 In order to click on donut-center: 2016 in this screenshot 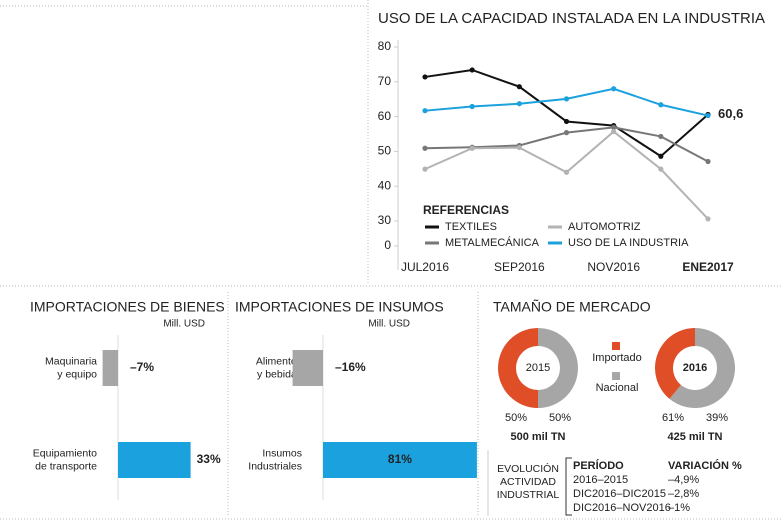, I will do `click(695, 368)`.